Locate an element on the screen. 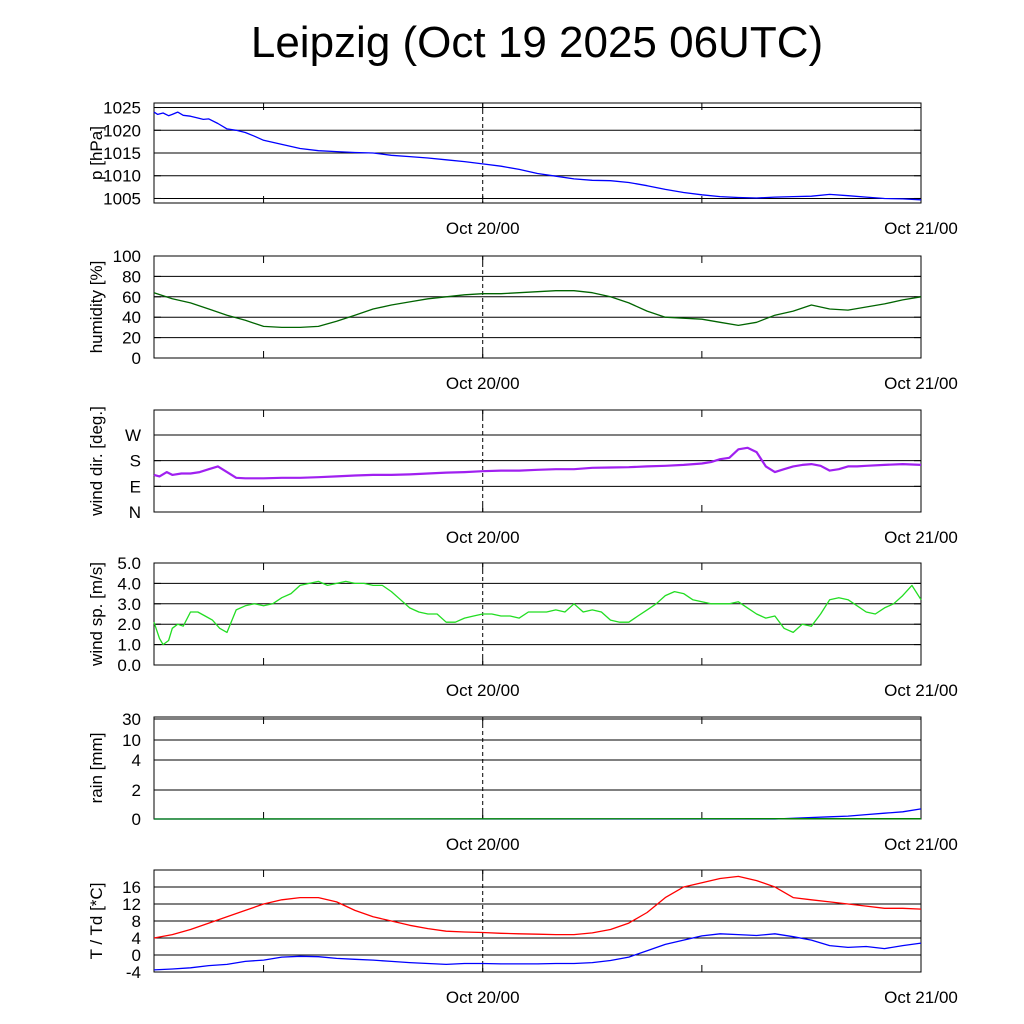 This screenshot has height=1024, width=1024. series-line-humidity is located at coordinates (537, 309).